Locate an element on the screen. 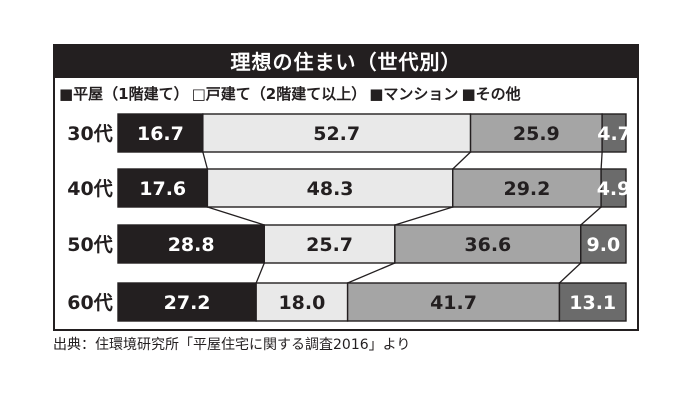 The image size is (700, 406). category-label: 50代 is located at coordinates (89, 245).